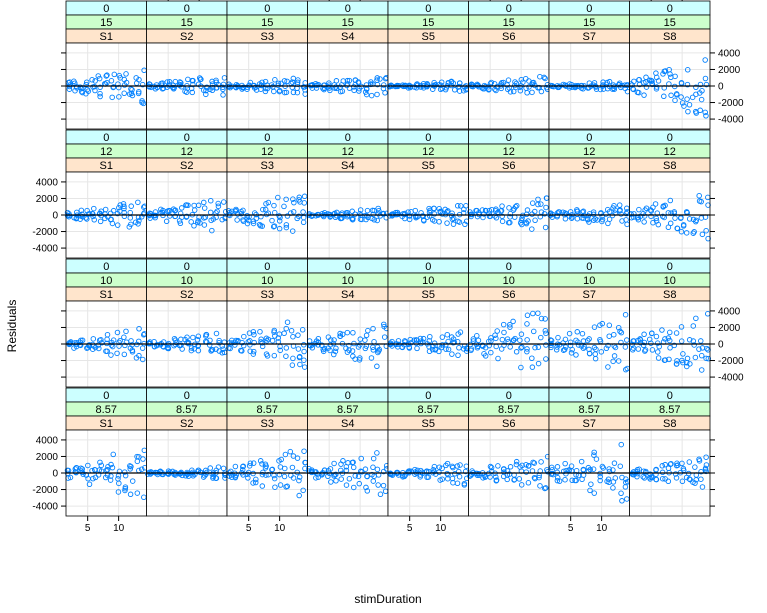 The image size is (767, 613). Describe the element at coordinates (509, 281) in the screenshot. I see `strip-mid-label: 10` at that location.